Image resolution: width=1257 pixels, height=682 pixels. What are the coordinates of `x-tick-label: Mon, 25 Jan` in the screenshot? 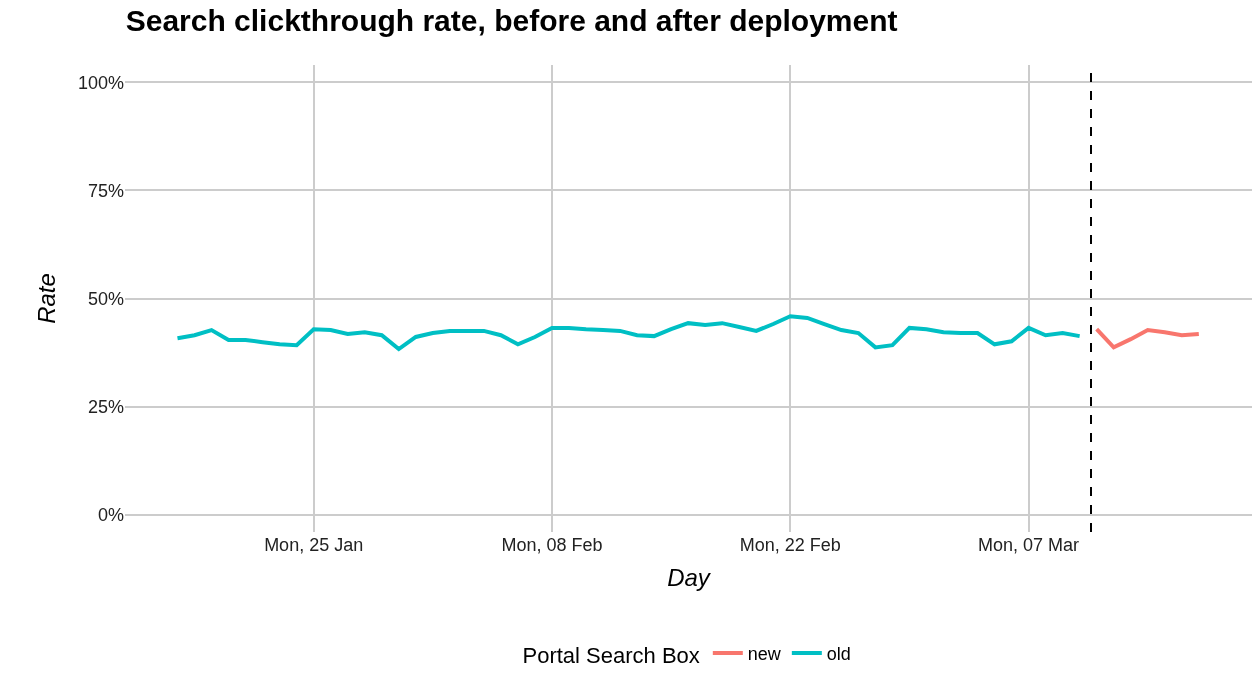 It's located at (314, 545).